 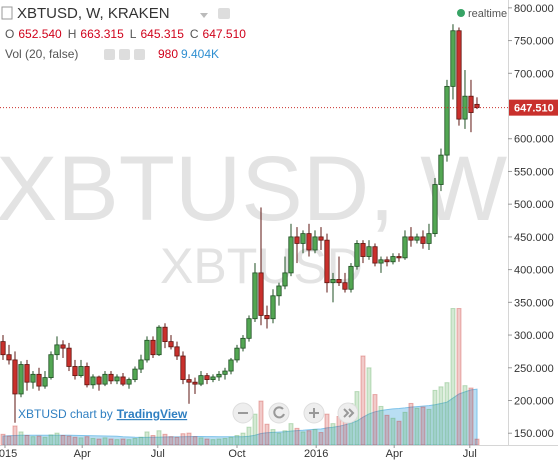 What do you see at coordinates (279, 413) in the screenshot?
I see `reset-button` at bounding box center [279, 413].